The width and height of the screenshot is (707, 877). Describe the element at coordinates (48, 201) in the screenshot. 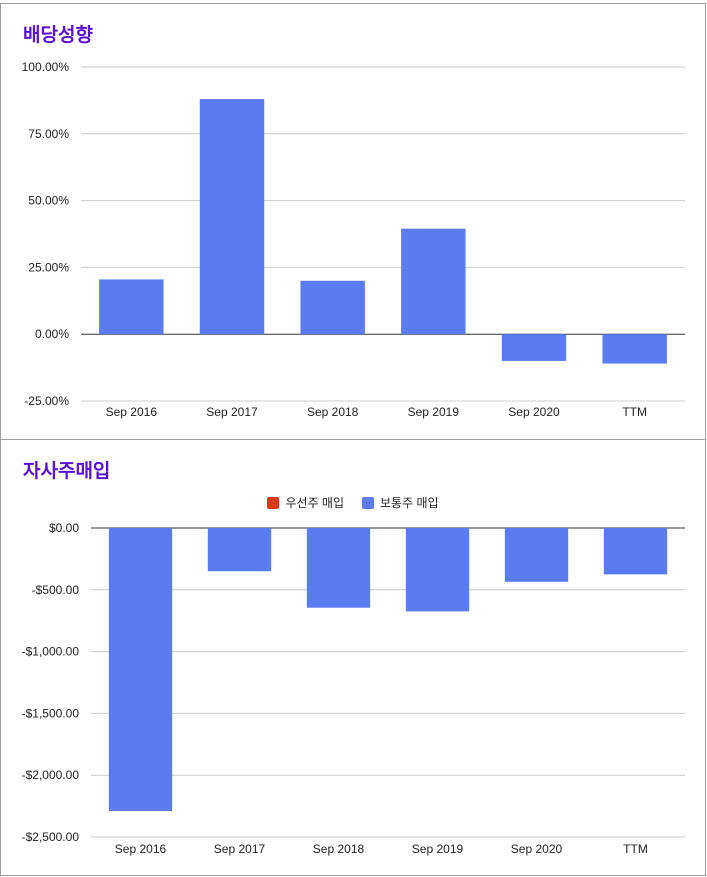

I see `y-tick-label: 50.00%` at that location.